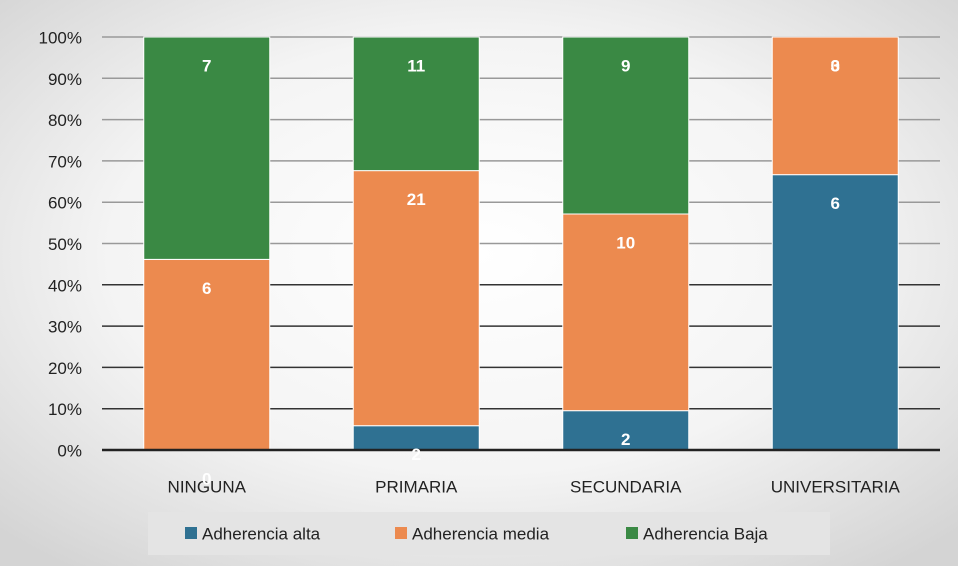 Image resolution: width=958 pixels, height=566 pixels. Describe the element at coordinates (481, 533) in the screenshot. I see `legend-label: Adherencia media` at that location.